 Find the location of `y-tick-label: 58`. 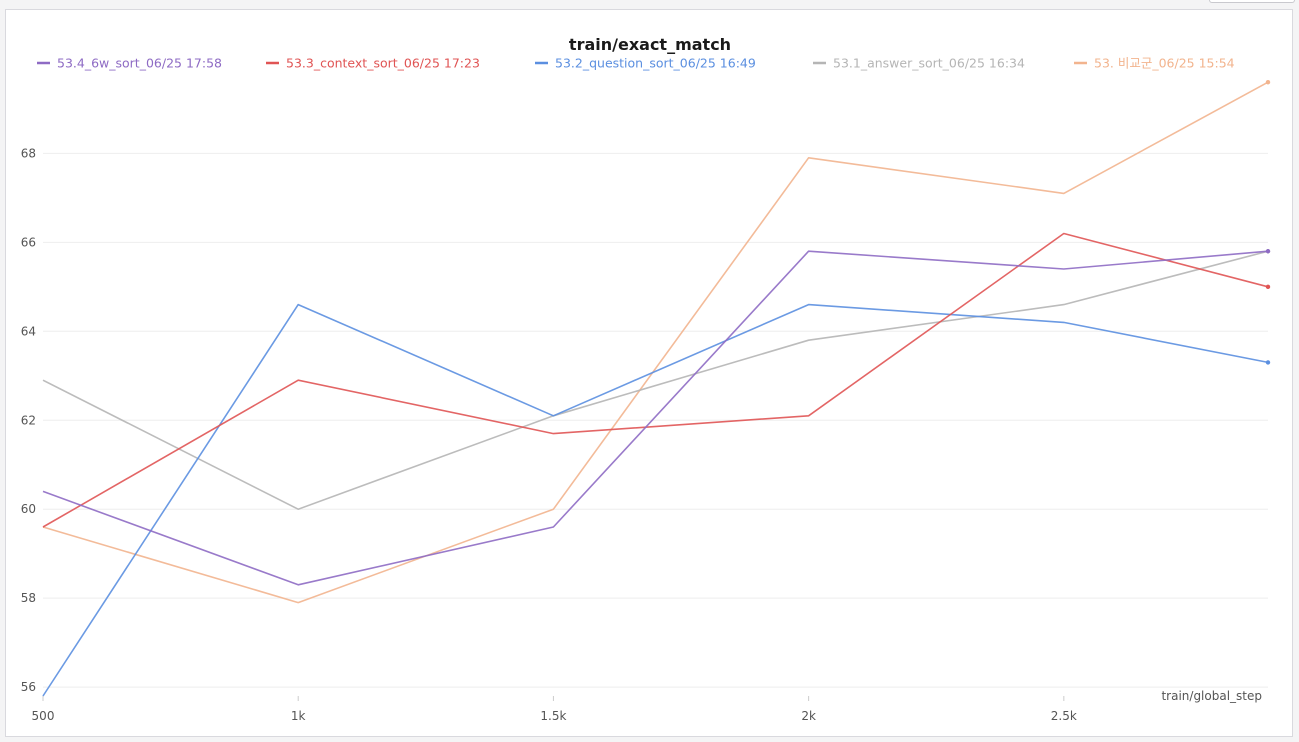

y-tick-label: 58 is located at coordinates (28, 598).